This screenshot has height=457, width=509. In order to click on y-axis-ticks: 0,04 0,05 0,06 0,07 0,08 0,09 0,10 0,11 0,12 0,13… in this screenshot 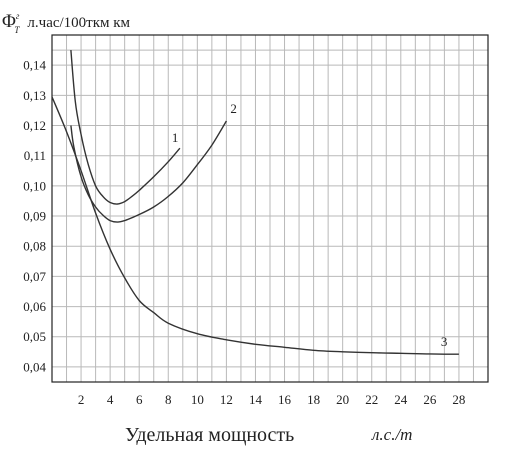, I will do `click(34, 216)`.